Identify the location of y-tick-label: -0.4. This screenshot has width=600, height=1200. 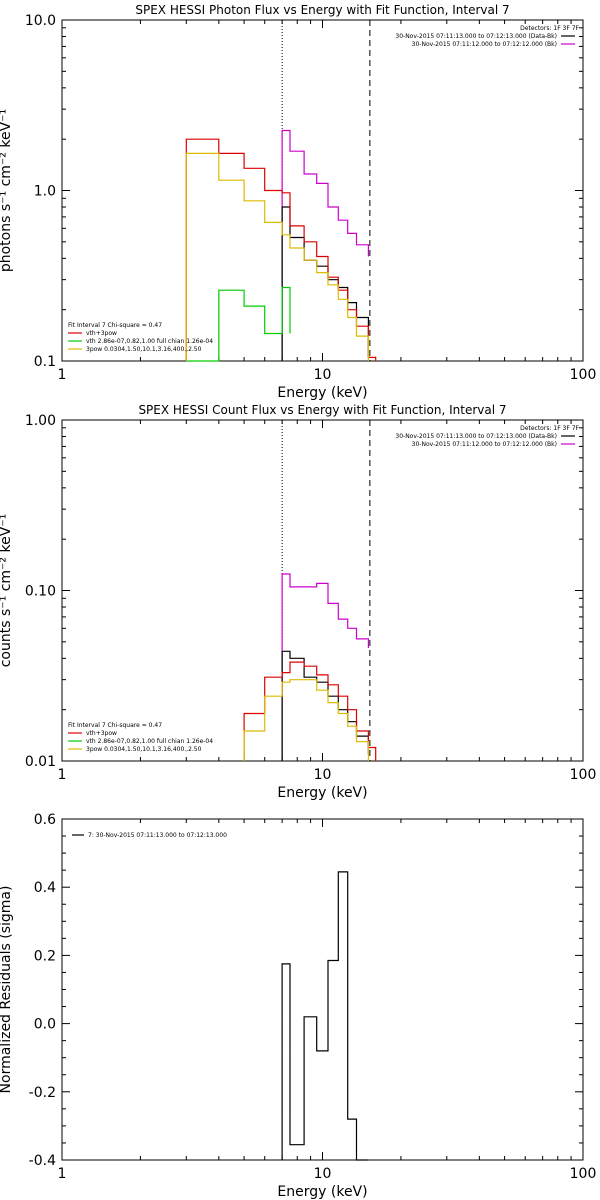
(42, 1161).